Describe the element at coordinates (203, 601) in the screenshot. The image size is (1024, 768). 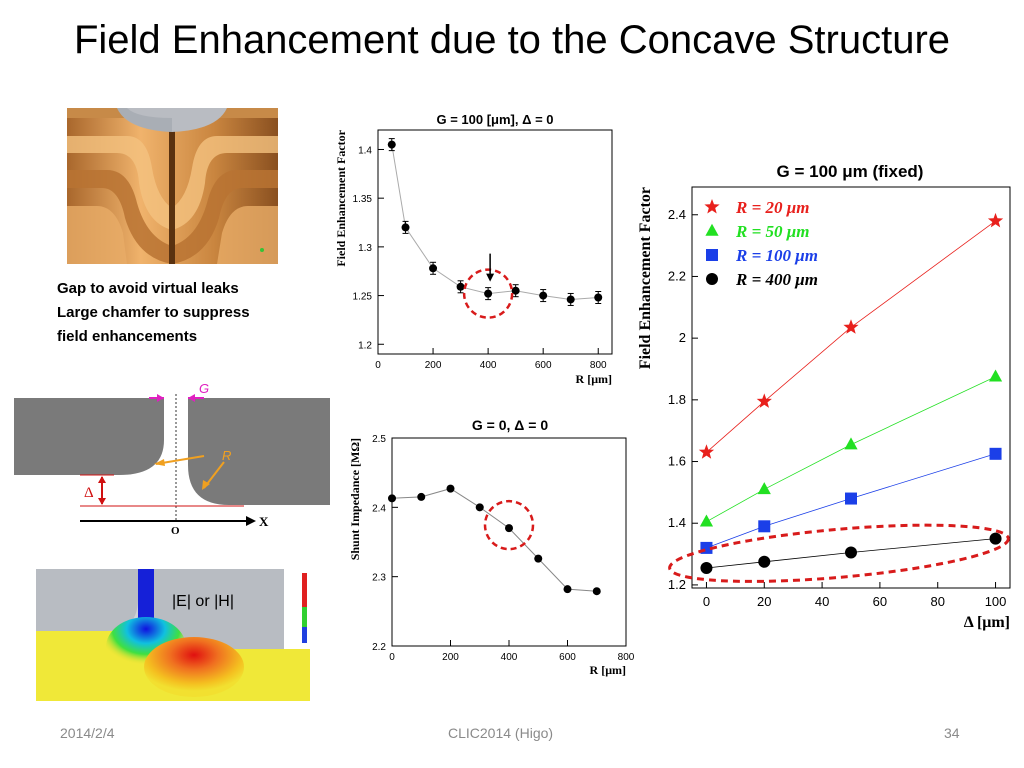
I see `field-map-label: |E| or |H|` at that location.